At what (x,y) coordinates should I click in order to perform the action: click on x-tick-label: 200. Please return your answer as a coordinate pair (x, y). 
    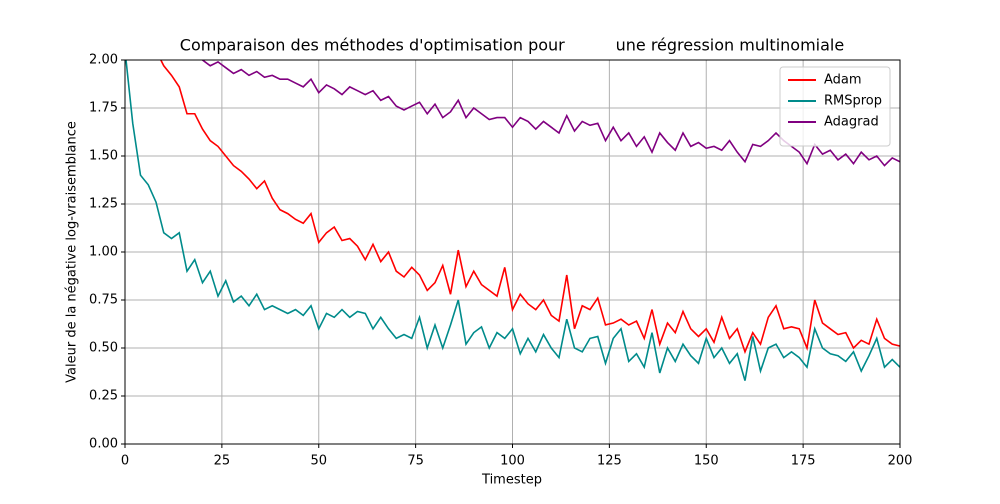
    Looking at the image, I should click on (900, 461).